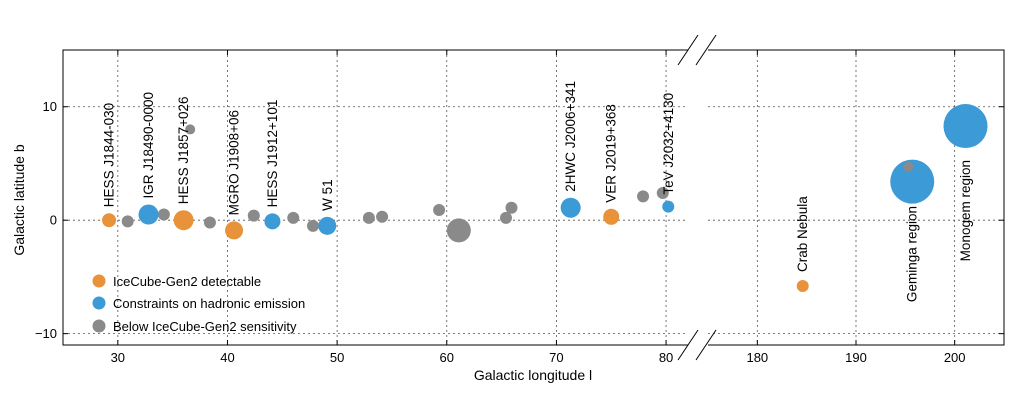 The width and height of the screenshot is (1024, 419). I want to click on legend-marker-below, so click(99, 326).